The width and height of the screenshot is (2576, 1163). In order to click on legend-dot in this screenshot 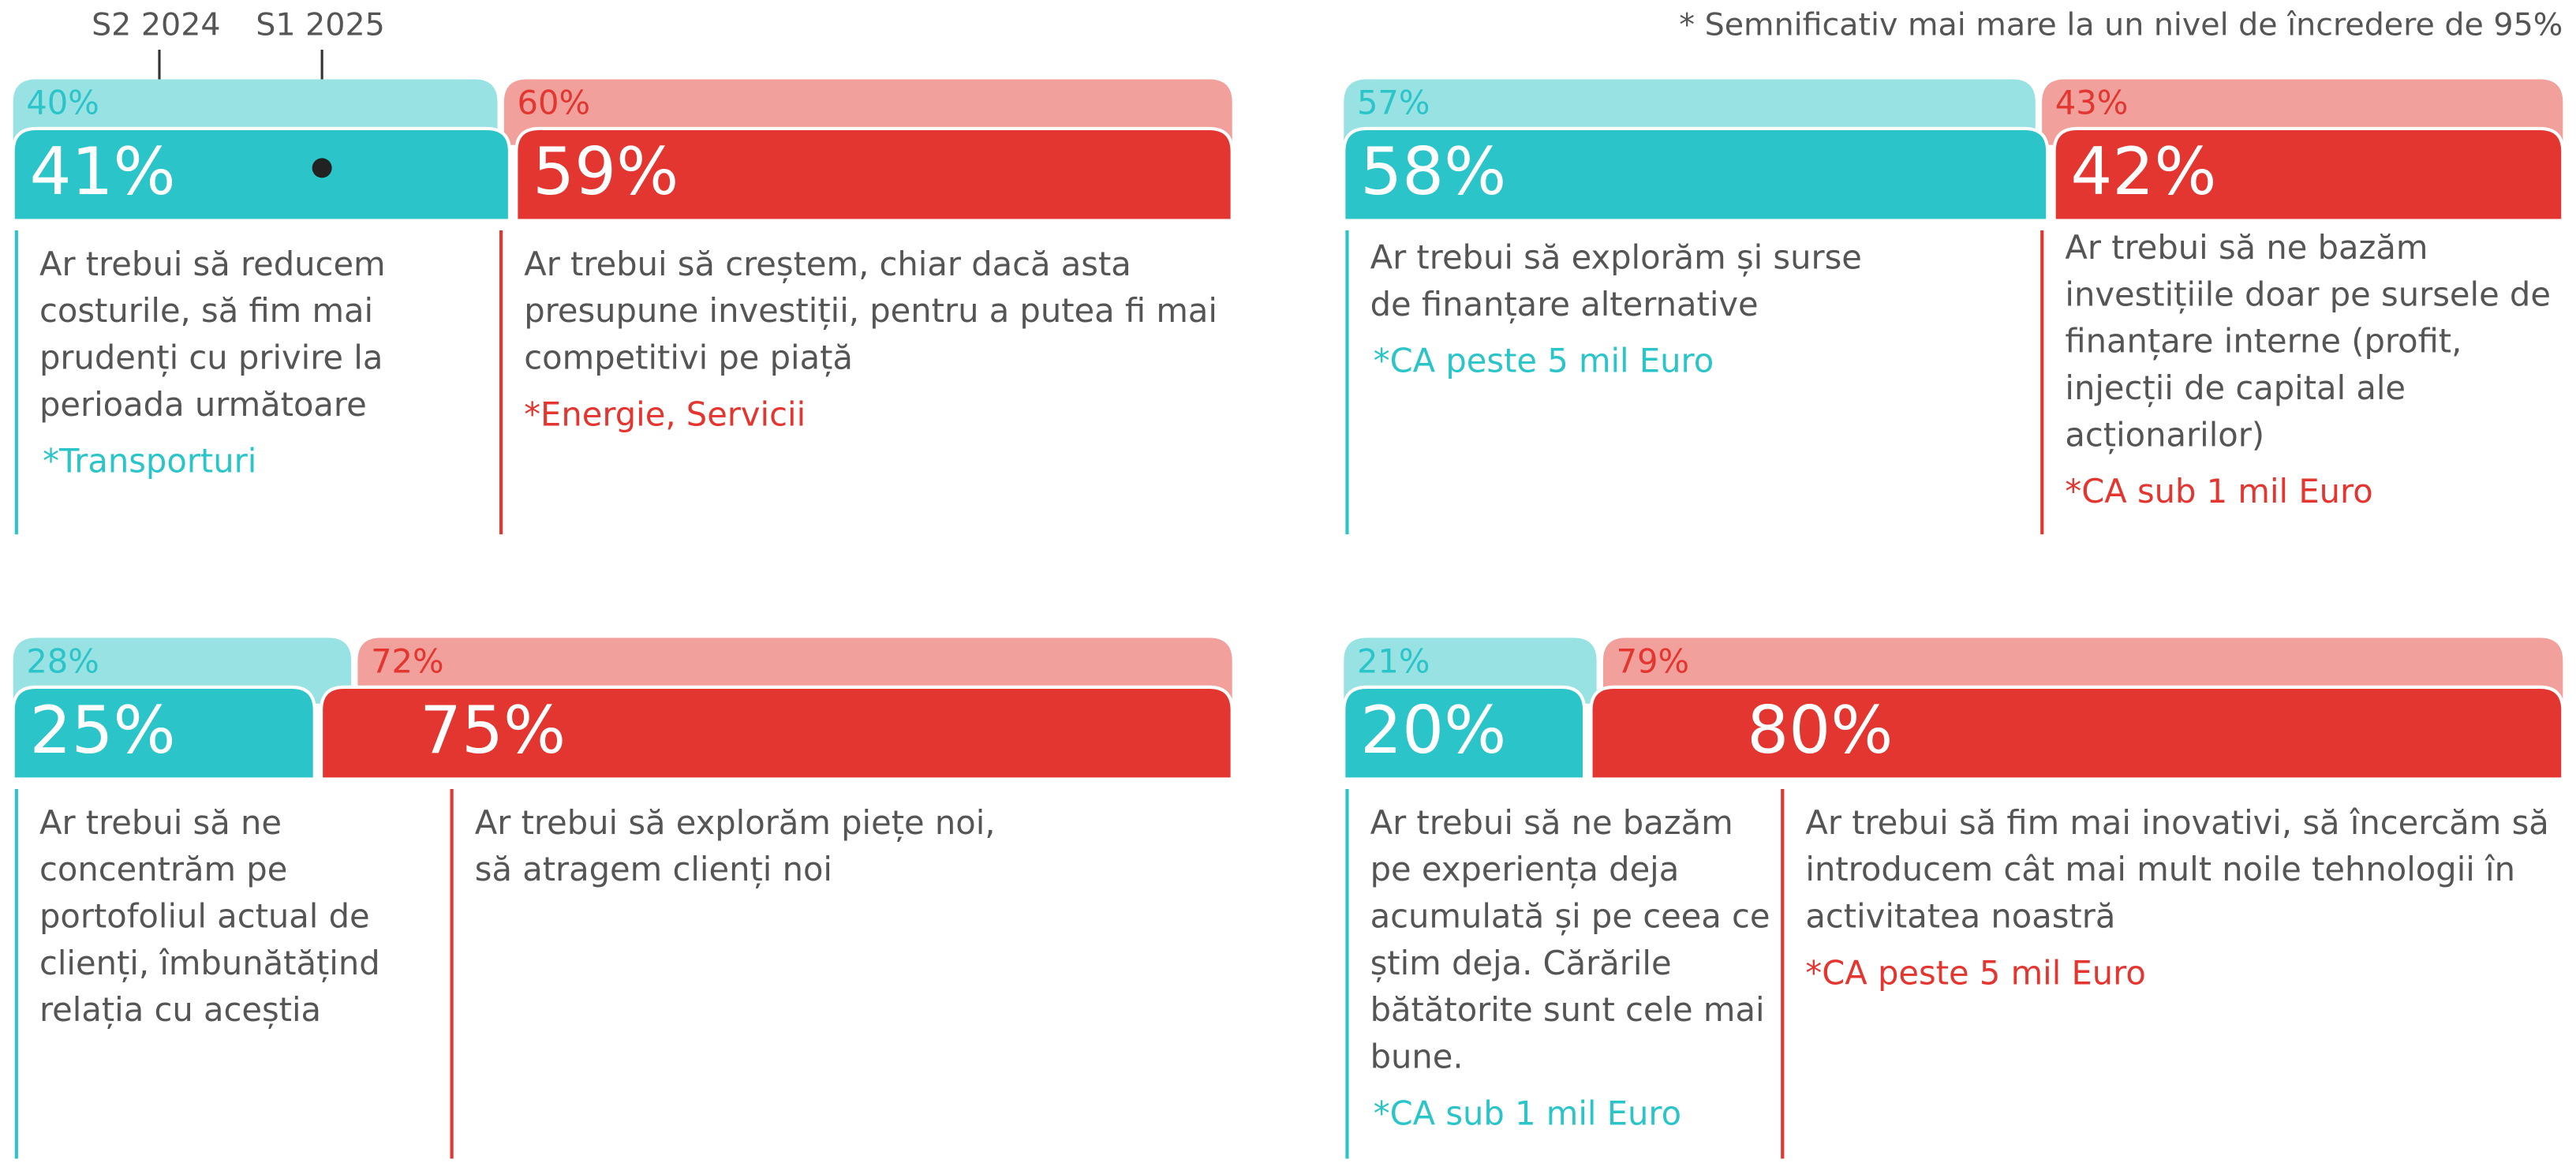, I will do `click(322, 168)`.